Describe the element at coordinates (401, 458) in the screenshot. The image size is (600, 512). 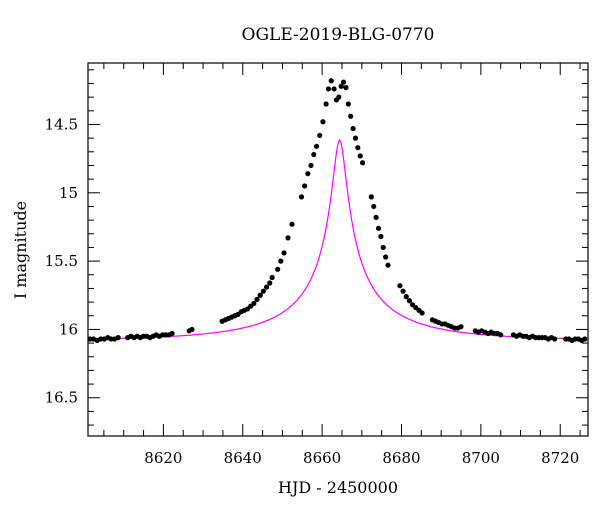
I see `x-tick-label: 8680` at that location.